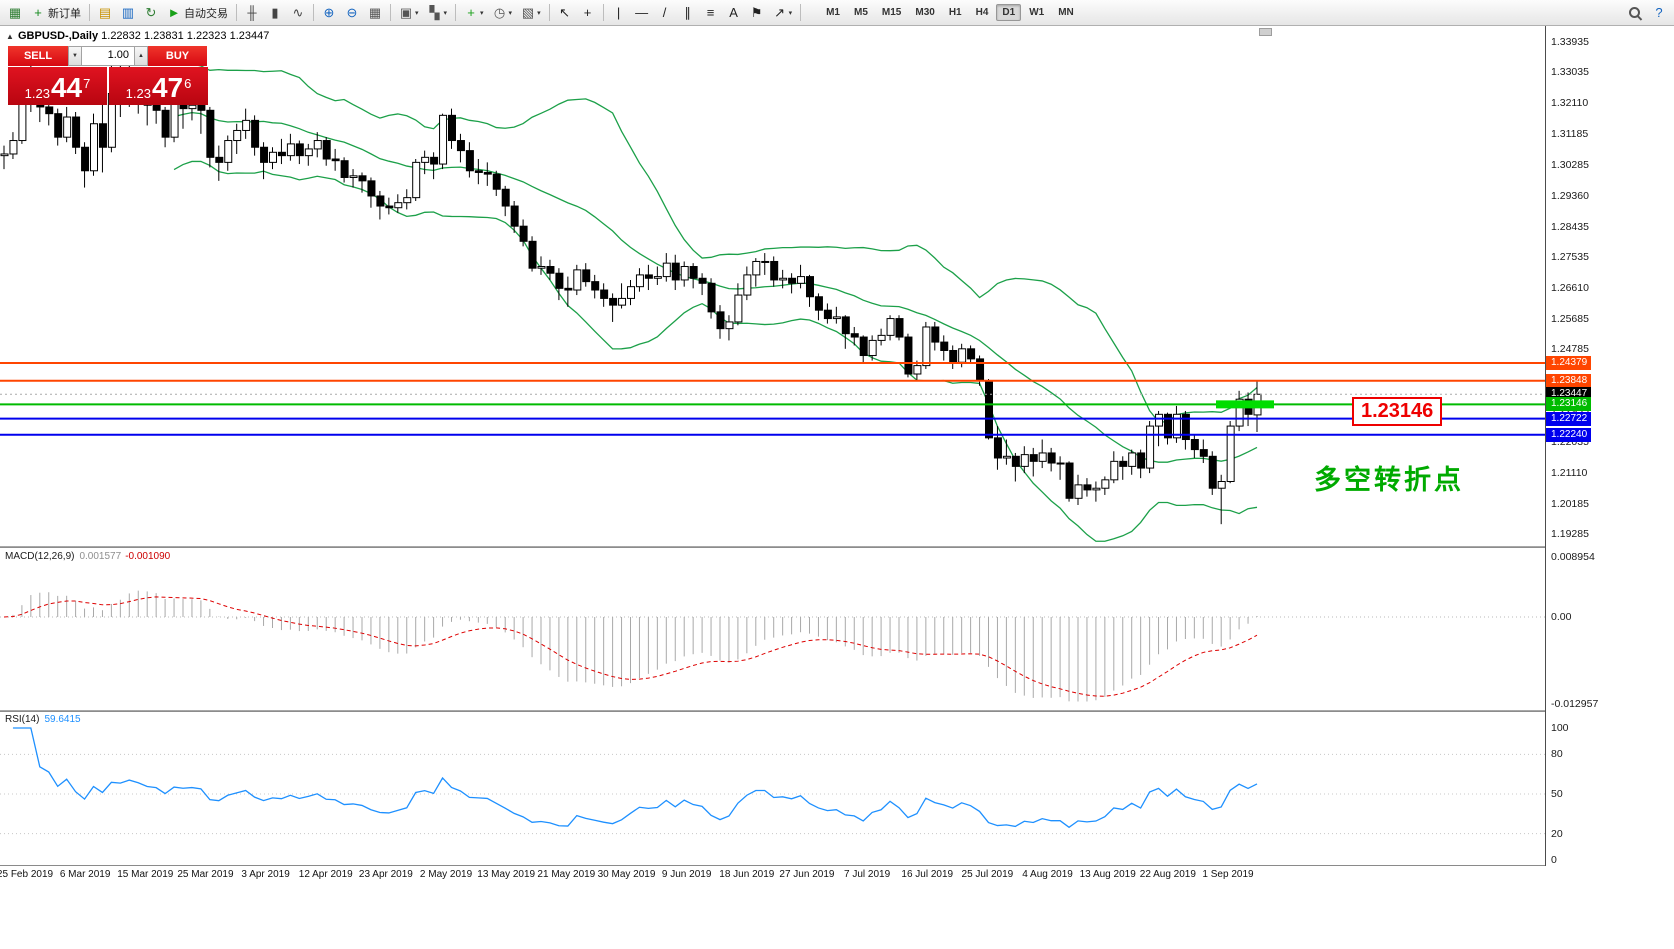 The height and width of the screenshot is (949, 1674). What do you see at coordinates (252, 13) in the screenshot?
I see `bar-chart-icon: ╫` at bounding box center [252, 13].